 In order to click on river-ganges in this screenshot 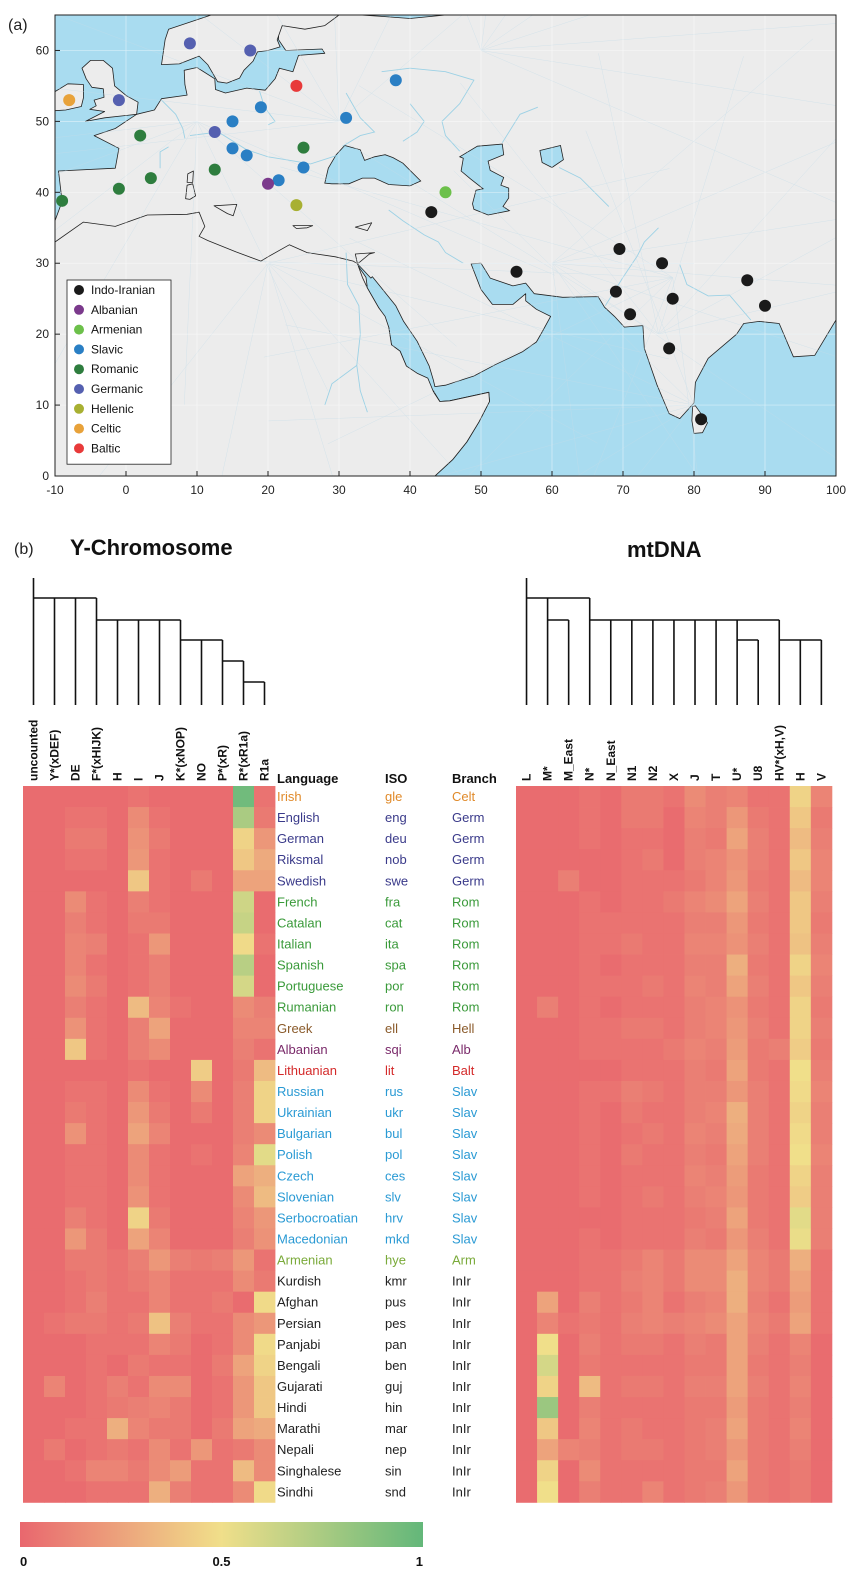, I will do `click(715, 292)`.